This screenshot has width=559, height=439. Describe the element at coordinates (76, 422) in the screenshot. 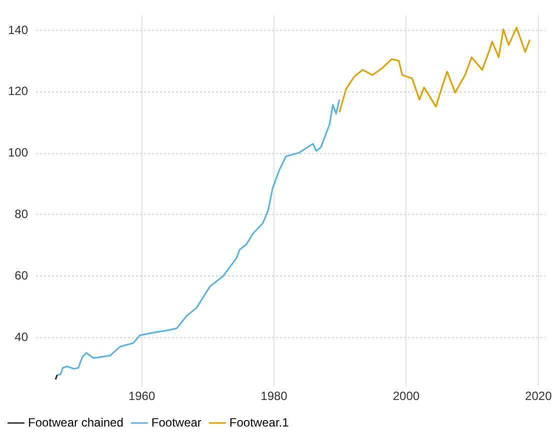

I see `legend-label: Footwear chained` at that location.